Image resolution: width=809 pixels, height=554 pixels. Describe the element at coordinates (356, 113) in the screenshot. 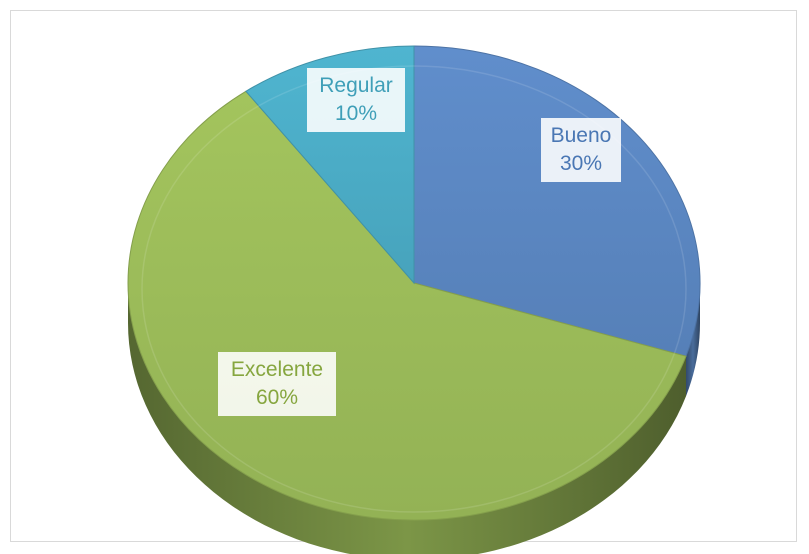

I see `data-label-regular-value: 10%` at that location.